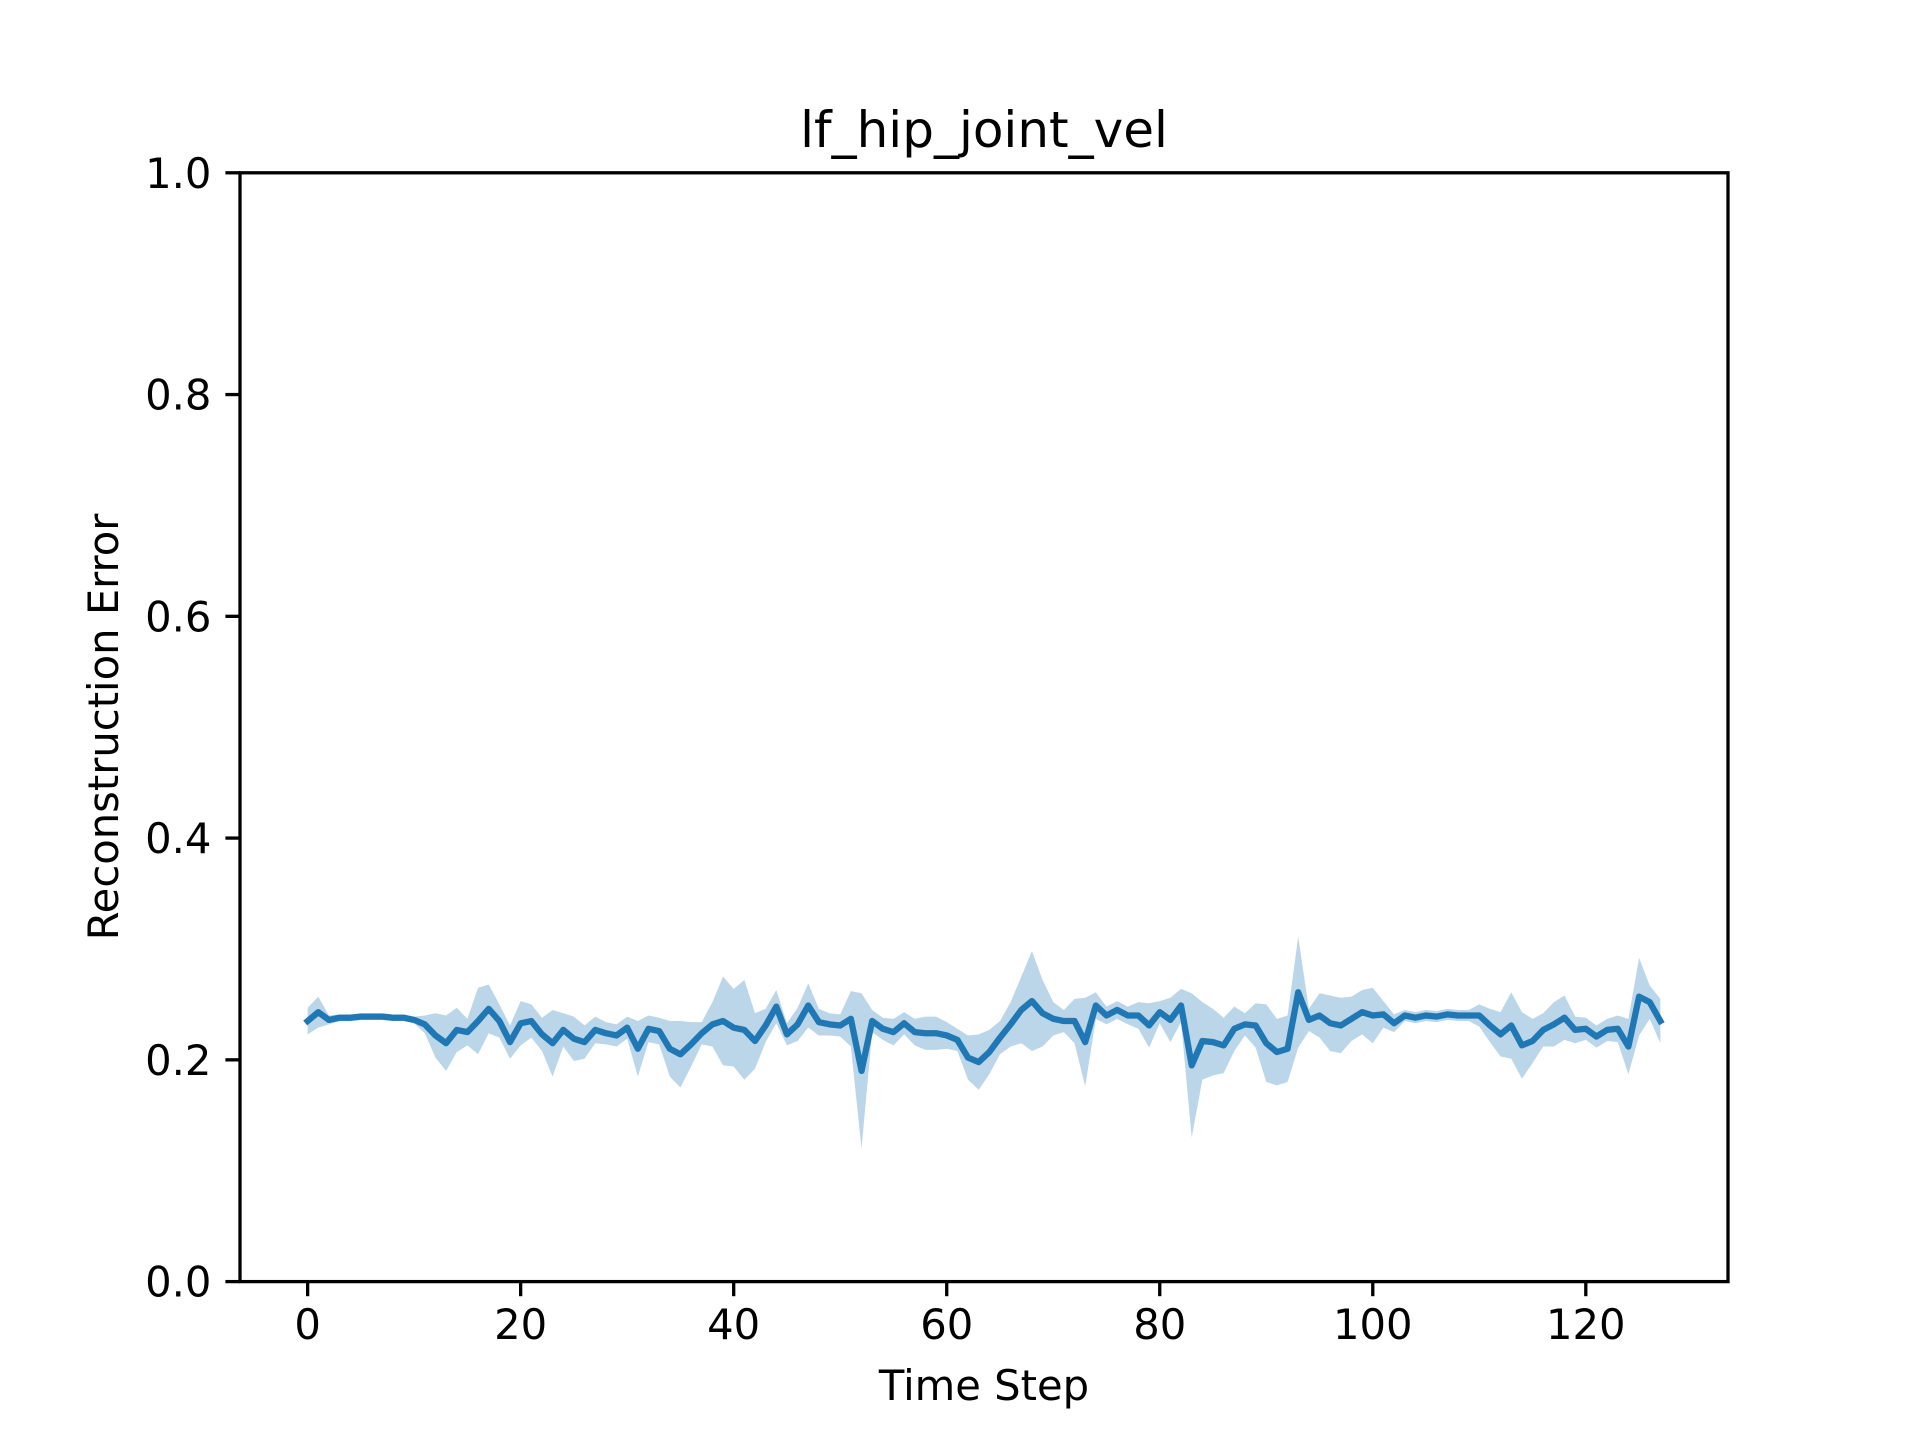  Describe the element at coordinates (520, 1324) in the screenshot. I see `x-tick-label: 20` at that location.